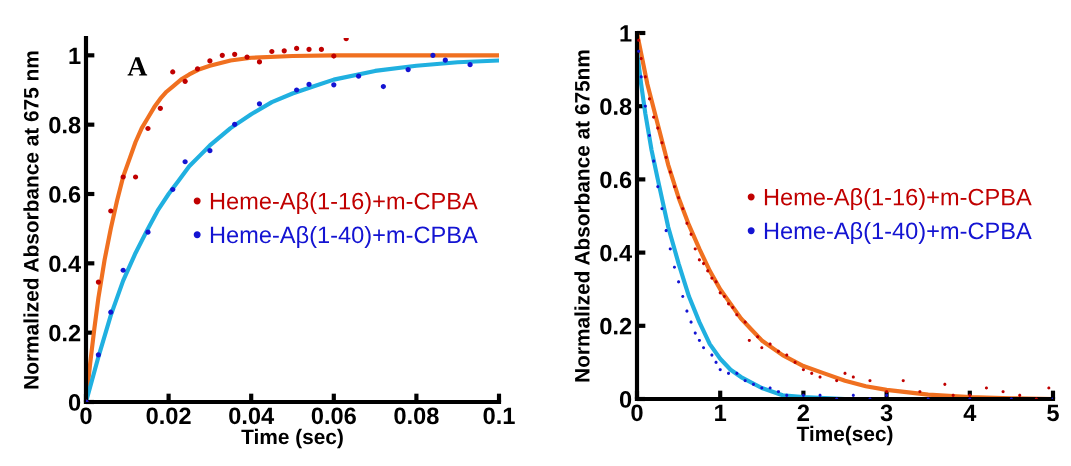 This screenshot has width=1071, height=466. I want to click on x-tick-label: 3, so click(886, 413).